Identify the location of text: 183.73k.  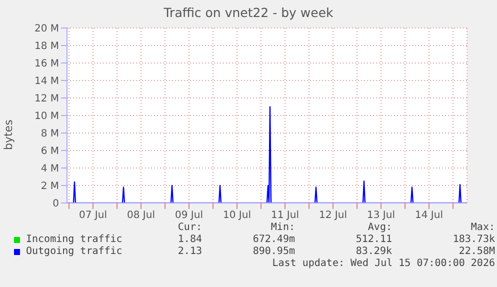
(473, 239).